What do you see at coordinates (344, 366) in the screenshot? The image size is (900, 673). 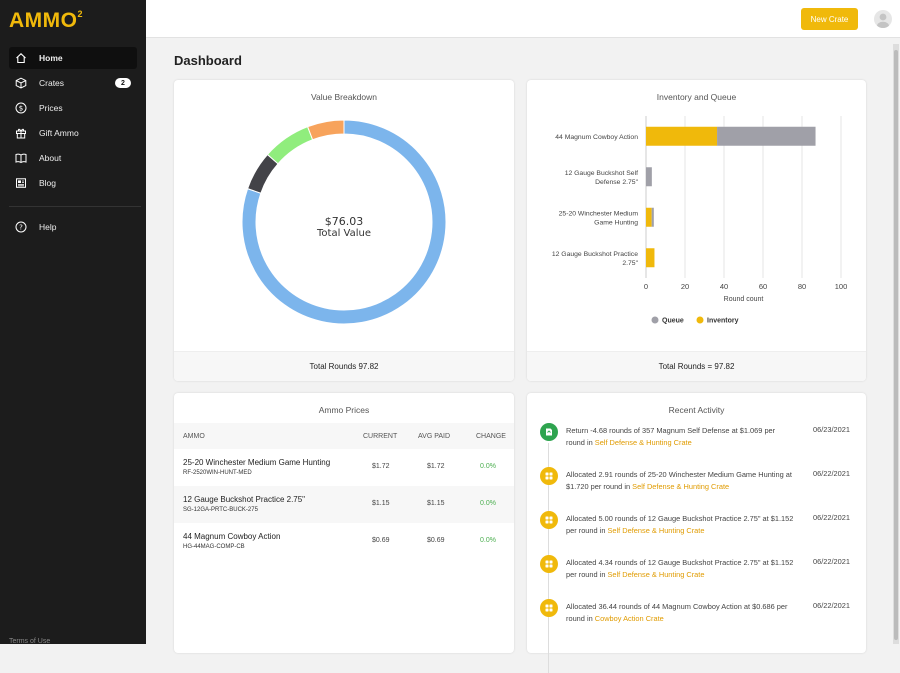 I see `total-rounds-footer: Total Rounds 97.82` at bounding box center [344, 366].